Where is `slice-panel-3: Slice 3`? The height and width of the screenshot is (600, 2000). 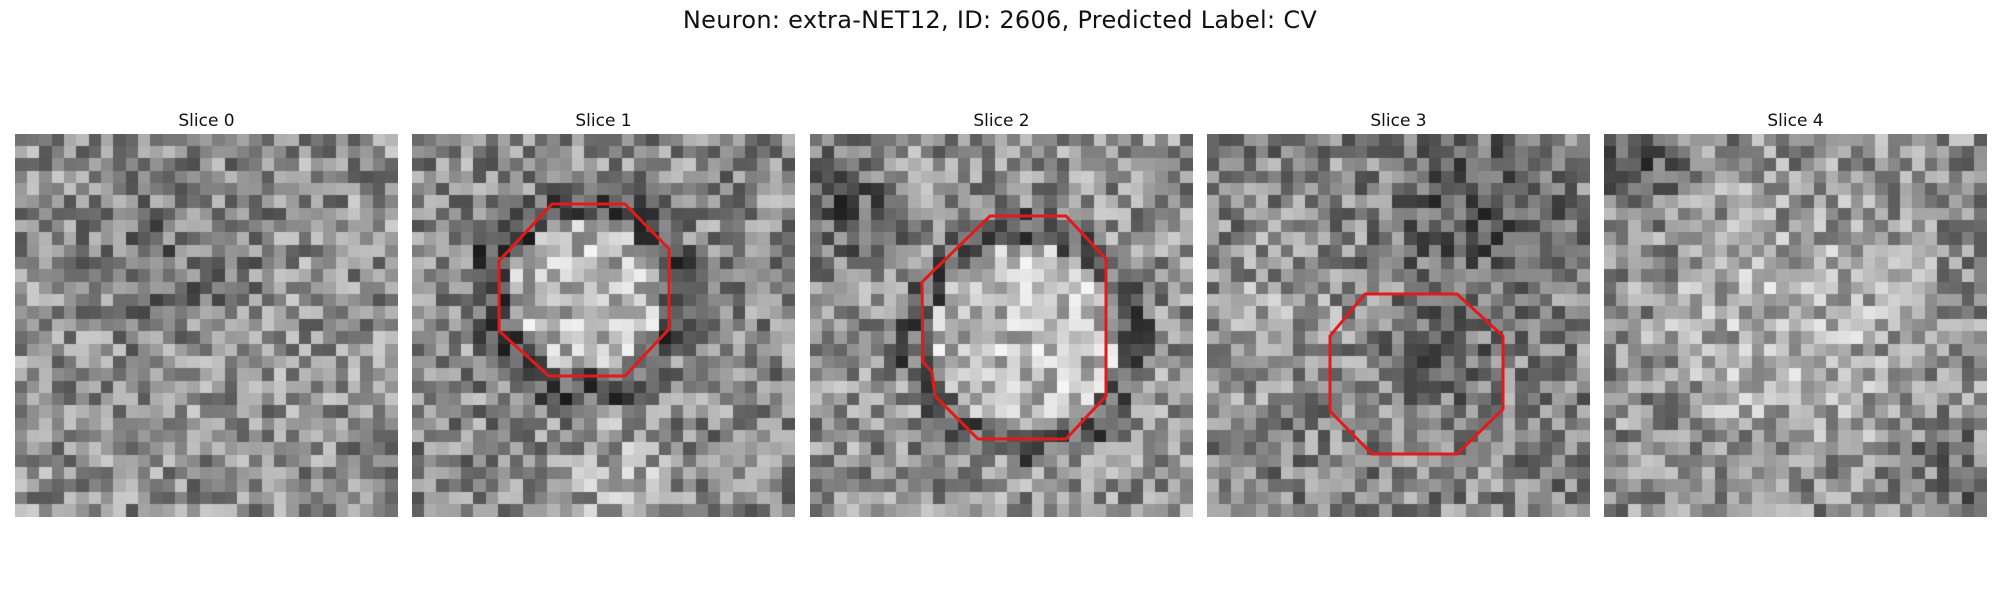 slice-panel-3: Slice 3 is located at coordinates (1398, 312).